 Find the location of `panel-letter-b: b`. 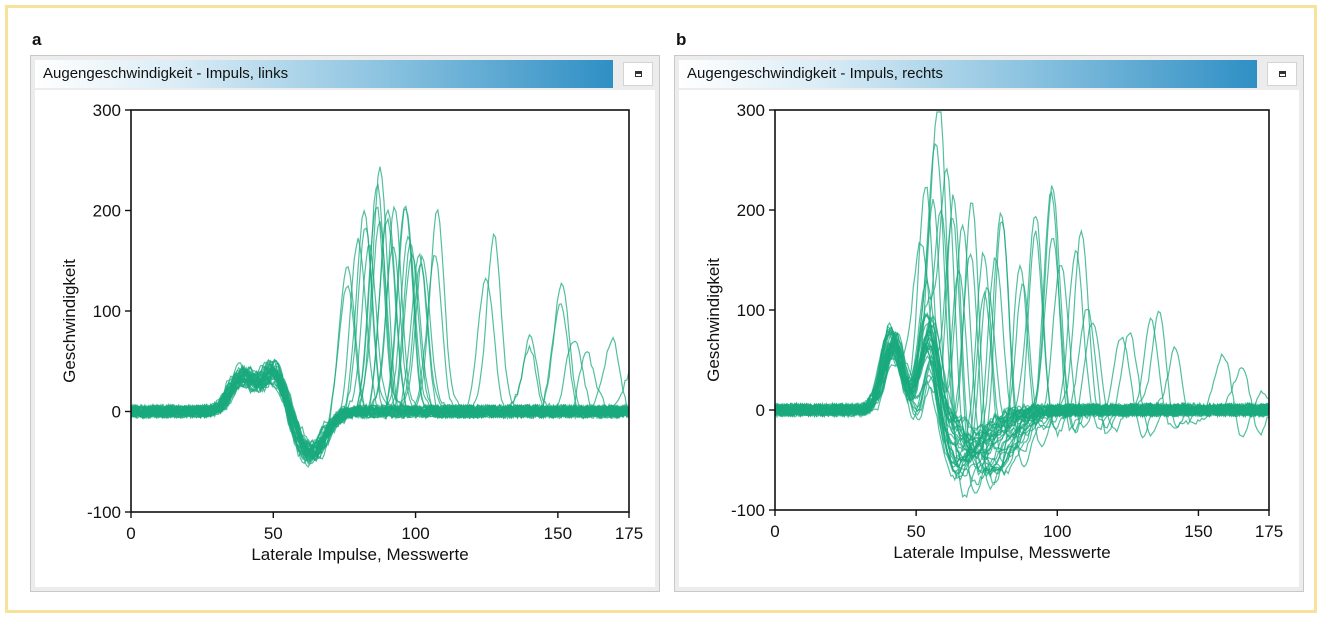

panel-letter-b: b is located at coordinates (681, 39).